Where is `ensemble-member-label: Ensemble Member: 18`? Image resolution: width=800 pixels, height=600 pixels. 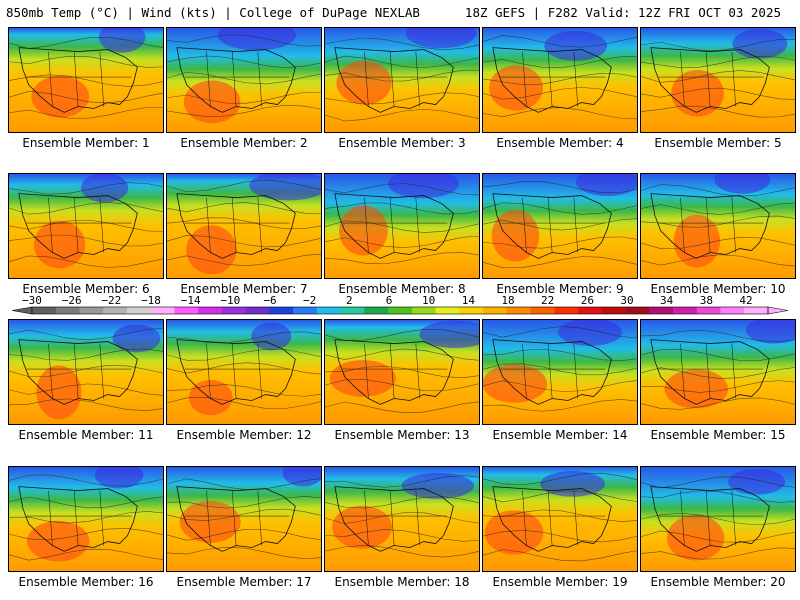
ensemble-member-label: Ensemble Member: 18 is located at coordinates (402, 582).